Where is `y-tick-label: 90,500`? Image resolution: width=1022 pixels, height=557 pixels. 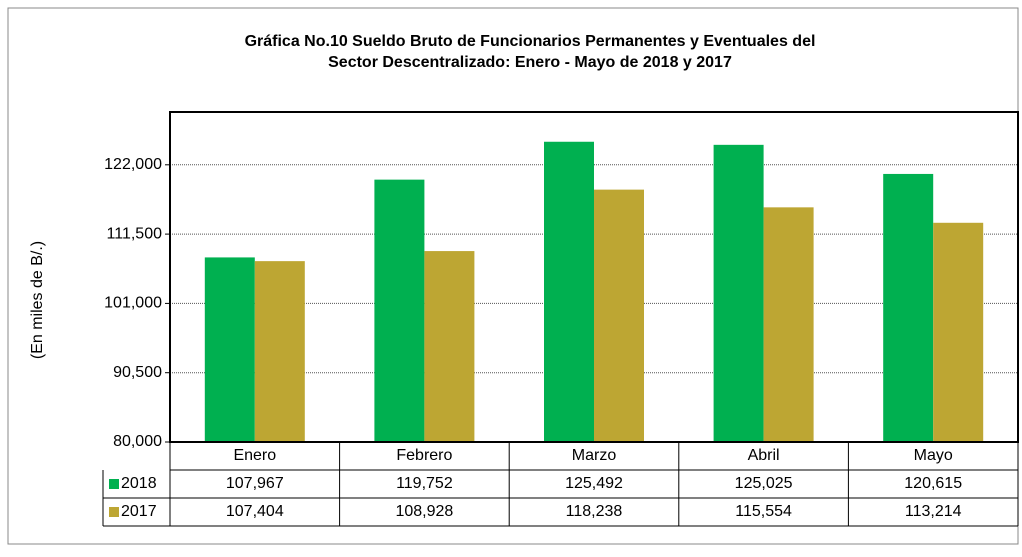 y-tick-label: 90,500 is located at coordinates (137, 372).